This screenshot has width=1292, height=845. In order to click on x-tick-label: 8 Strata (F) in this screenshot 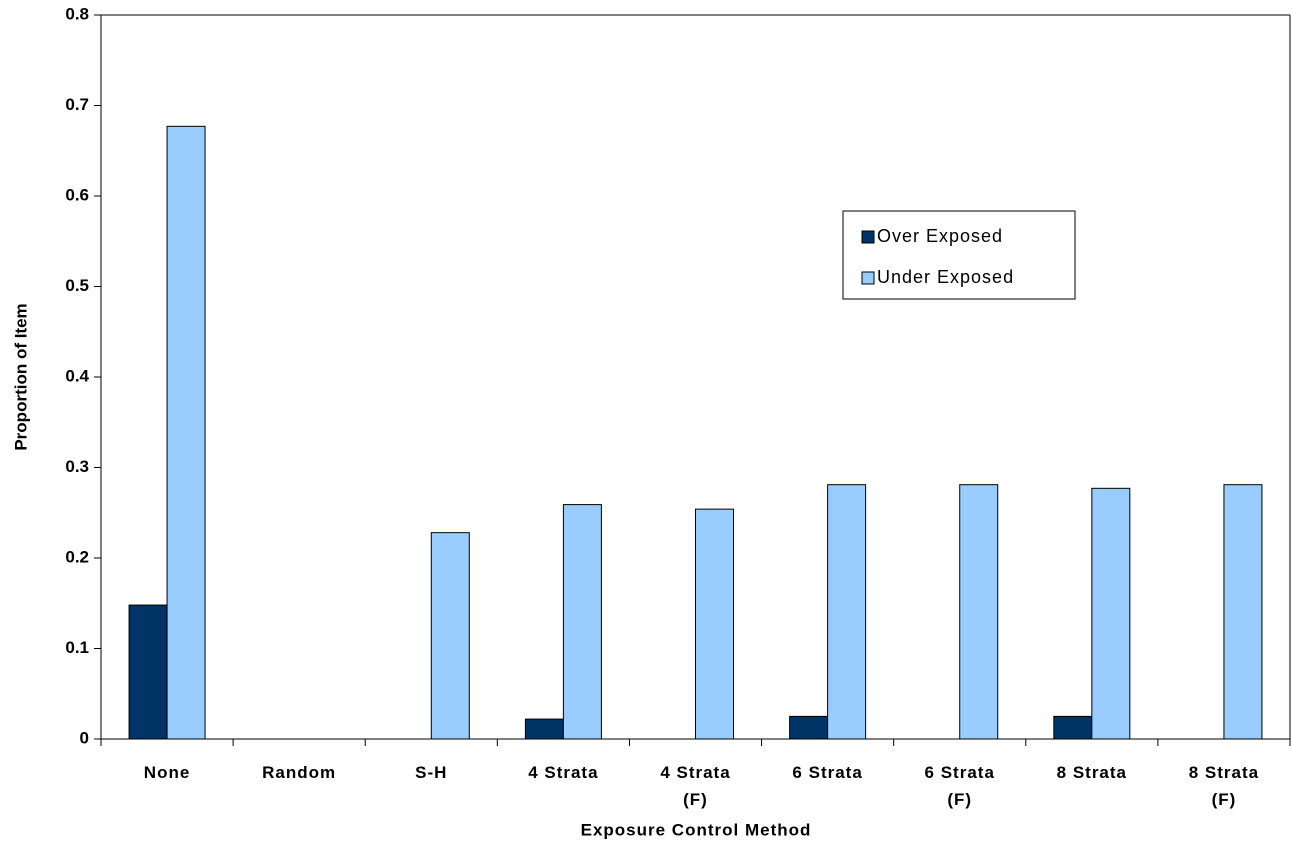, I will do `click(1224, 786)`.